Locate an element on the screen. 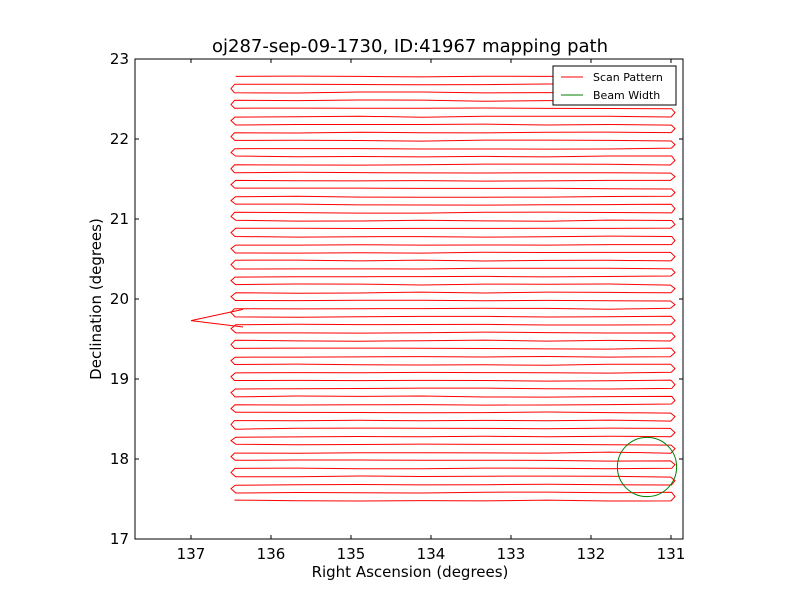 This screenshot has height=600, width=800. chart-title: oj287-sep-09-1730, ID:41967 mapping path is located at coordinates (410, 46).